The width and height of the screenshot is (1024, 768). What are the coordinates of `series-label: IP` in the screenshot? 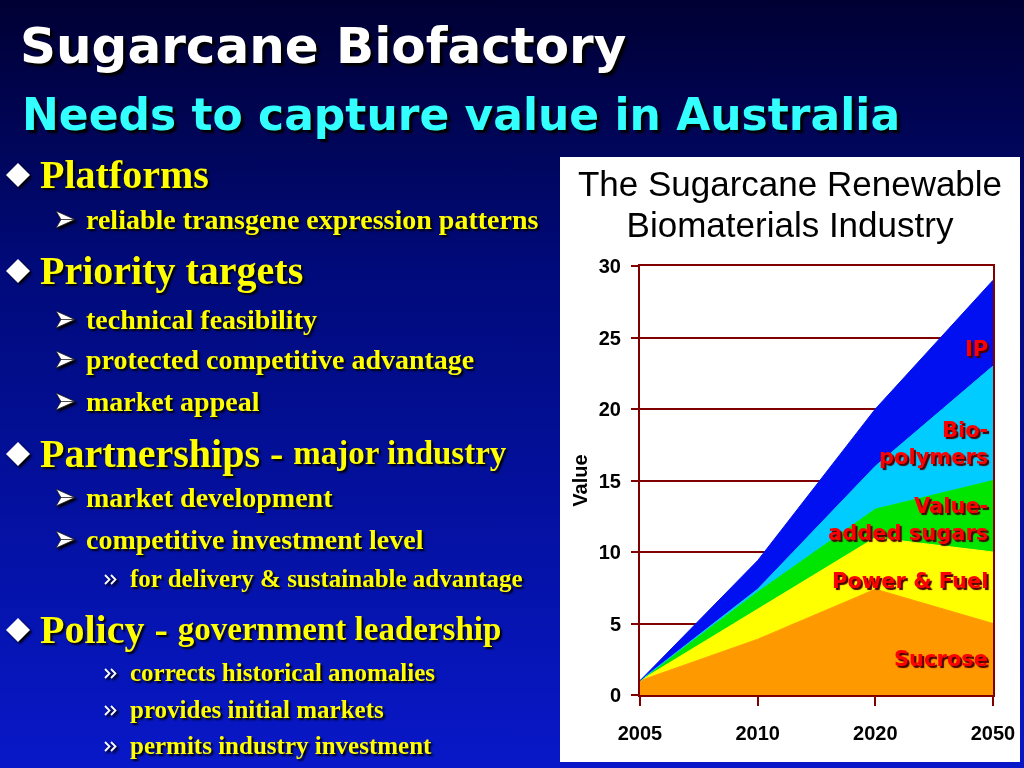 It's located at (977, 349).